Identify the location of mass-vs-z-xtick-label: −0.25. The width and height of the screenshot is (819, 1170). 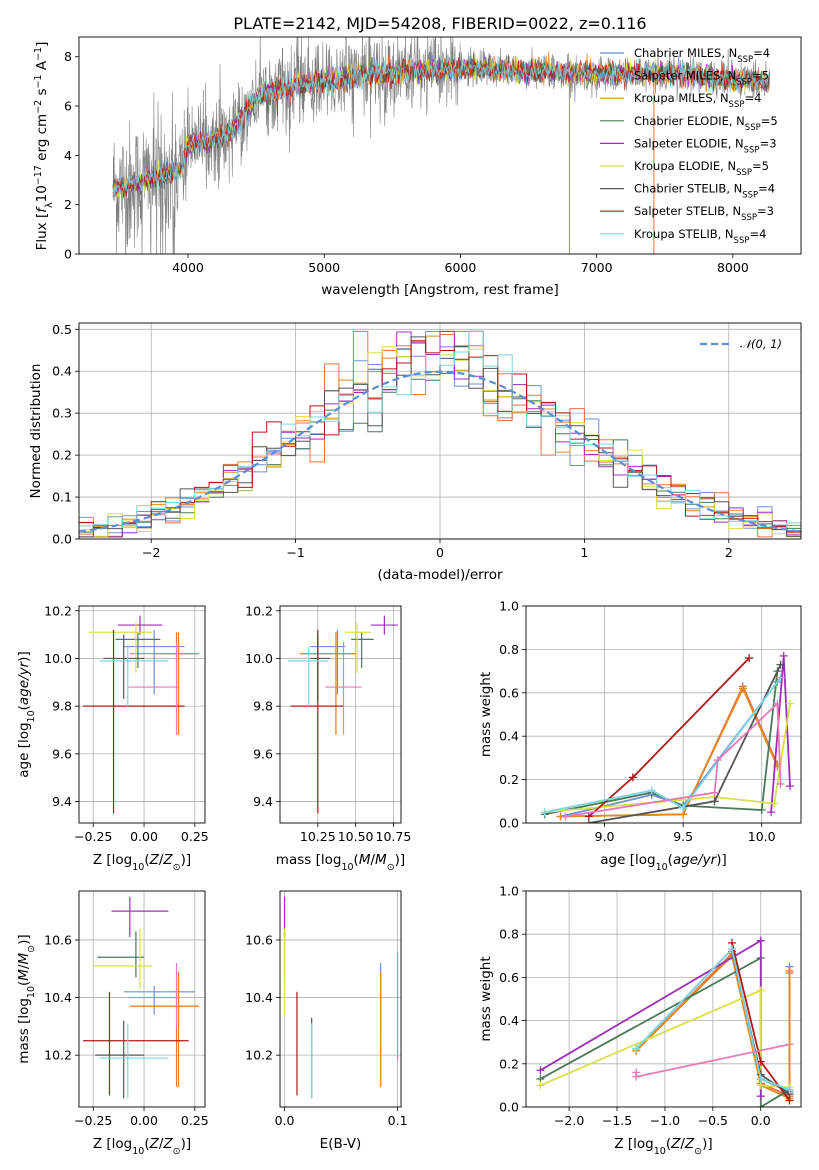
(93, 1120).